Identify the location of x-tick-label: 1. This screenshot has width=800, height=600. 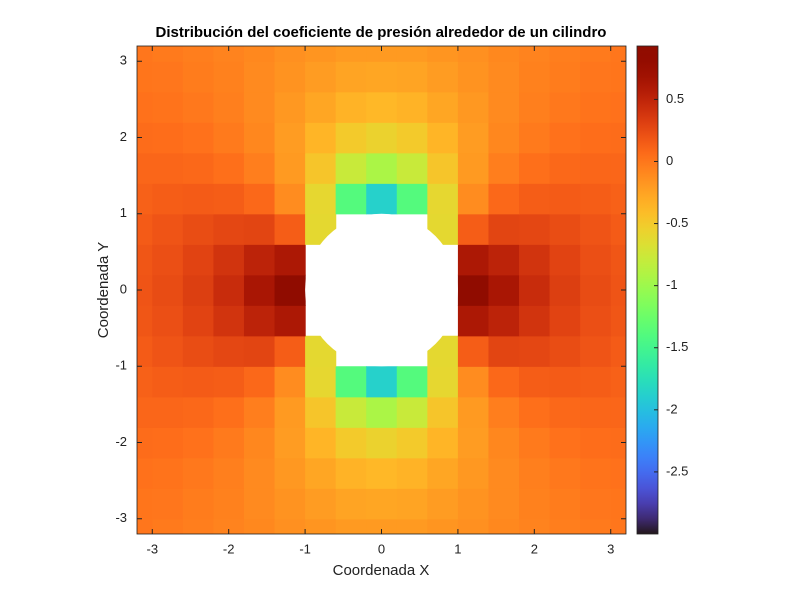
(457, 548).